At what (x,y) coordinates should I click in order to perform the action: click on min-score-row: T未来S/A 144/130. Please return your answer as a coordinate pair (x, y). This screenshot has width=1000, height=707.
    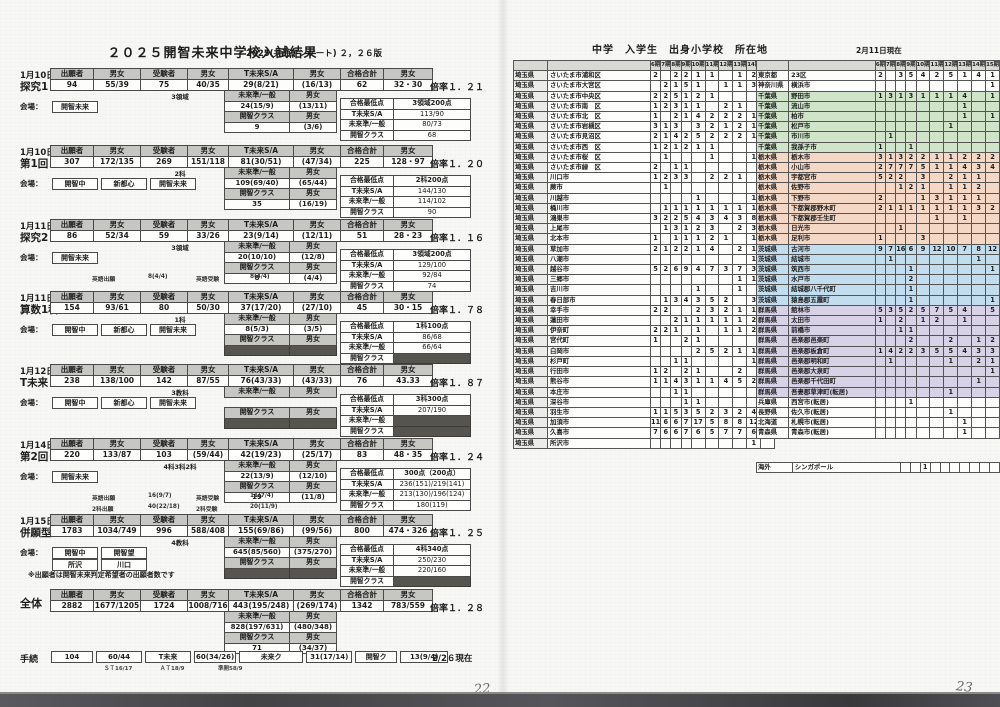
    Looking at the image, I should click on (405, 191).